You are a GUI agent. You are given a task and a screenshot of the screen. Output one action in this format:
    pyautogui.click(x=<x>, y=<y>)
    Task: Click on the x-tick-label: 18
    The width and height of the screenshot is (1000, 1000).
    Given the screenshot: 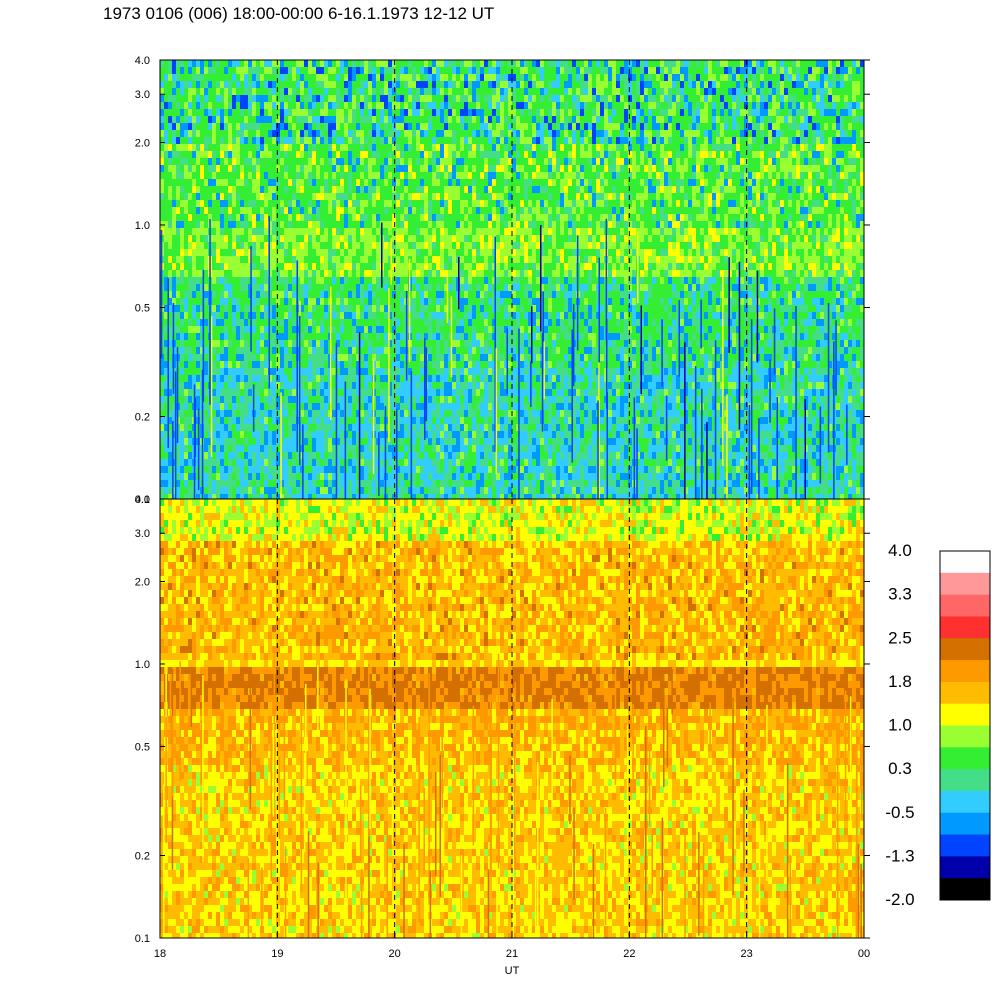 What is the action you would take?
    pyautogui.click(x=160, y=954)
    